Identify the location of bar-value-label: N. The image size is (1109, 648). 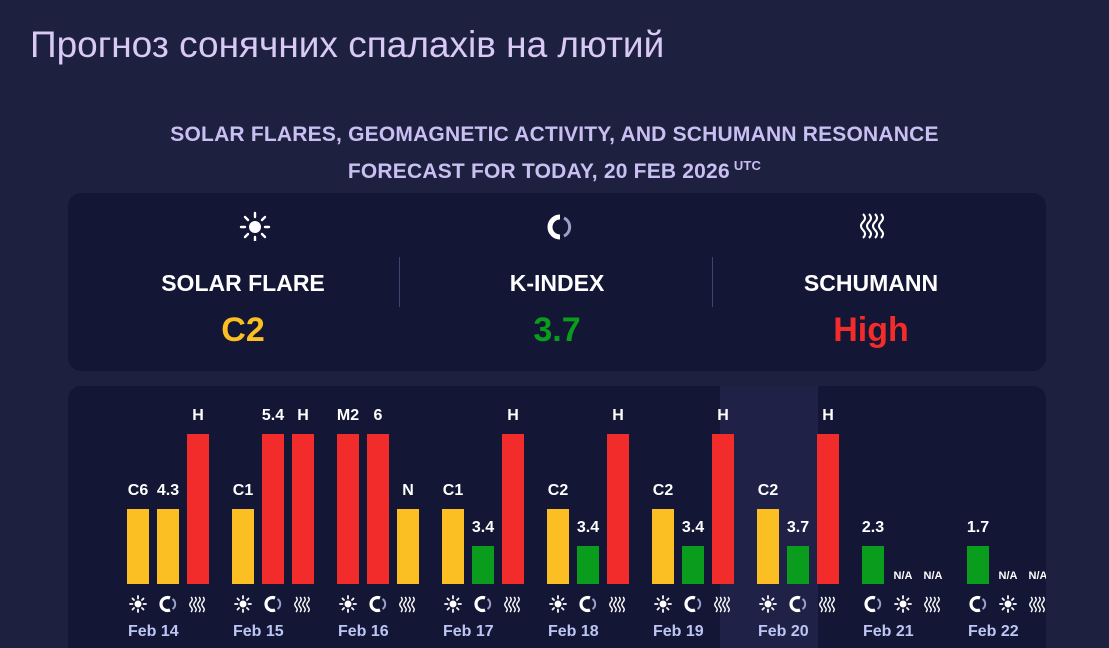
(408, 490).